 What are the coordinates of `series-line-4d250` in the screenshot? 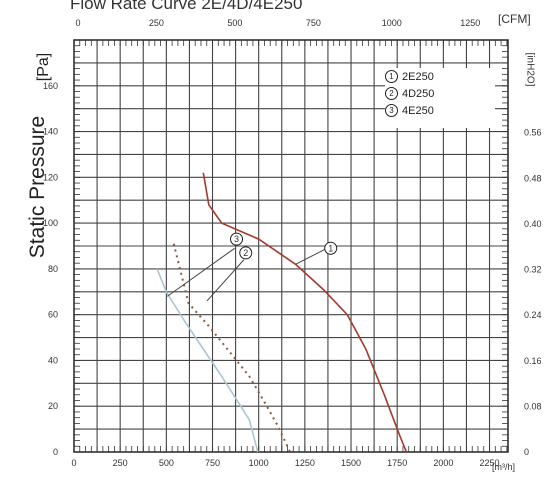 It's located at (232, 348).